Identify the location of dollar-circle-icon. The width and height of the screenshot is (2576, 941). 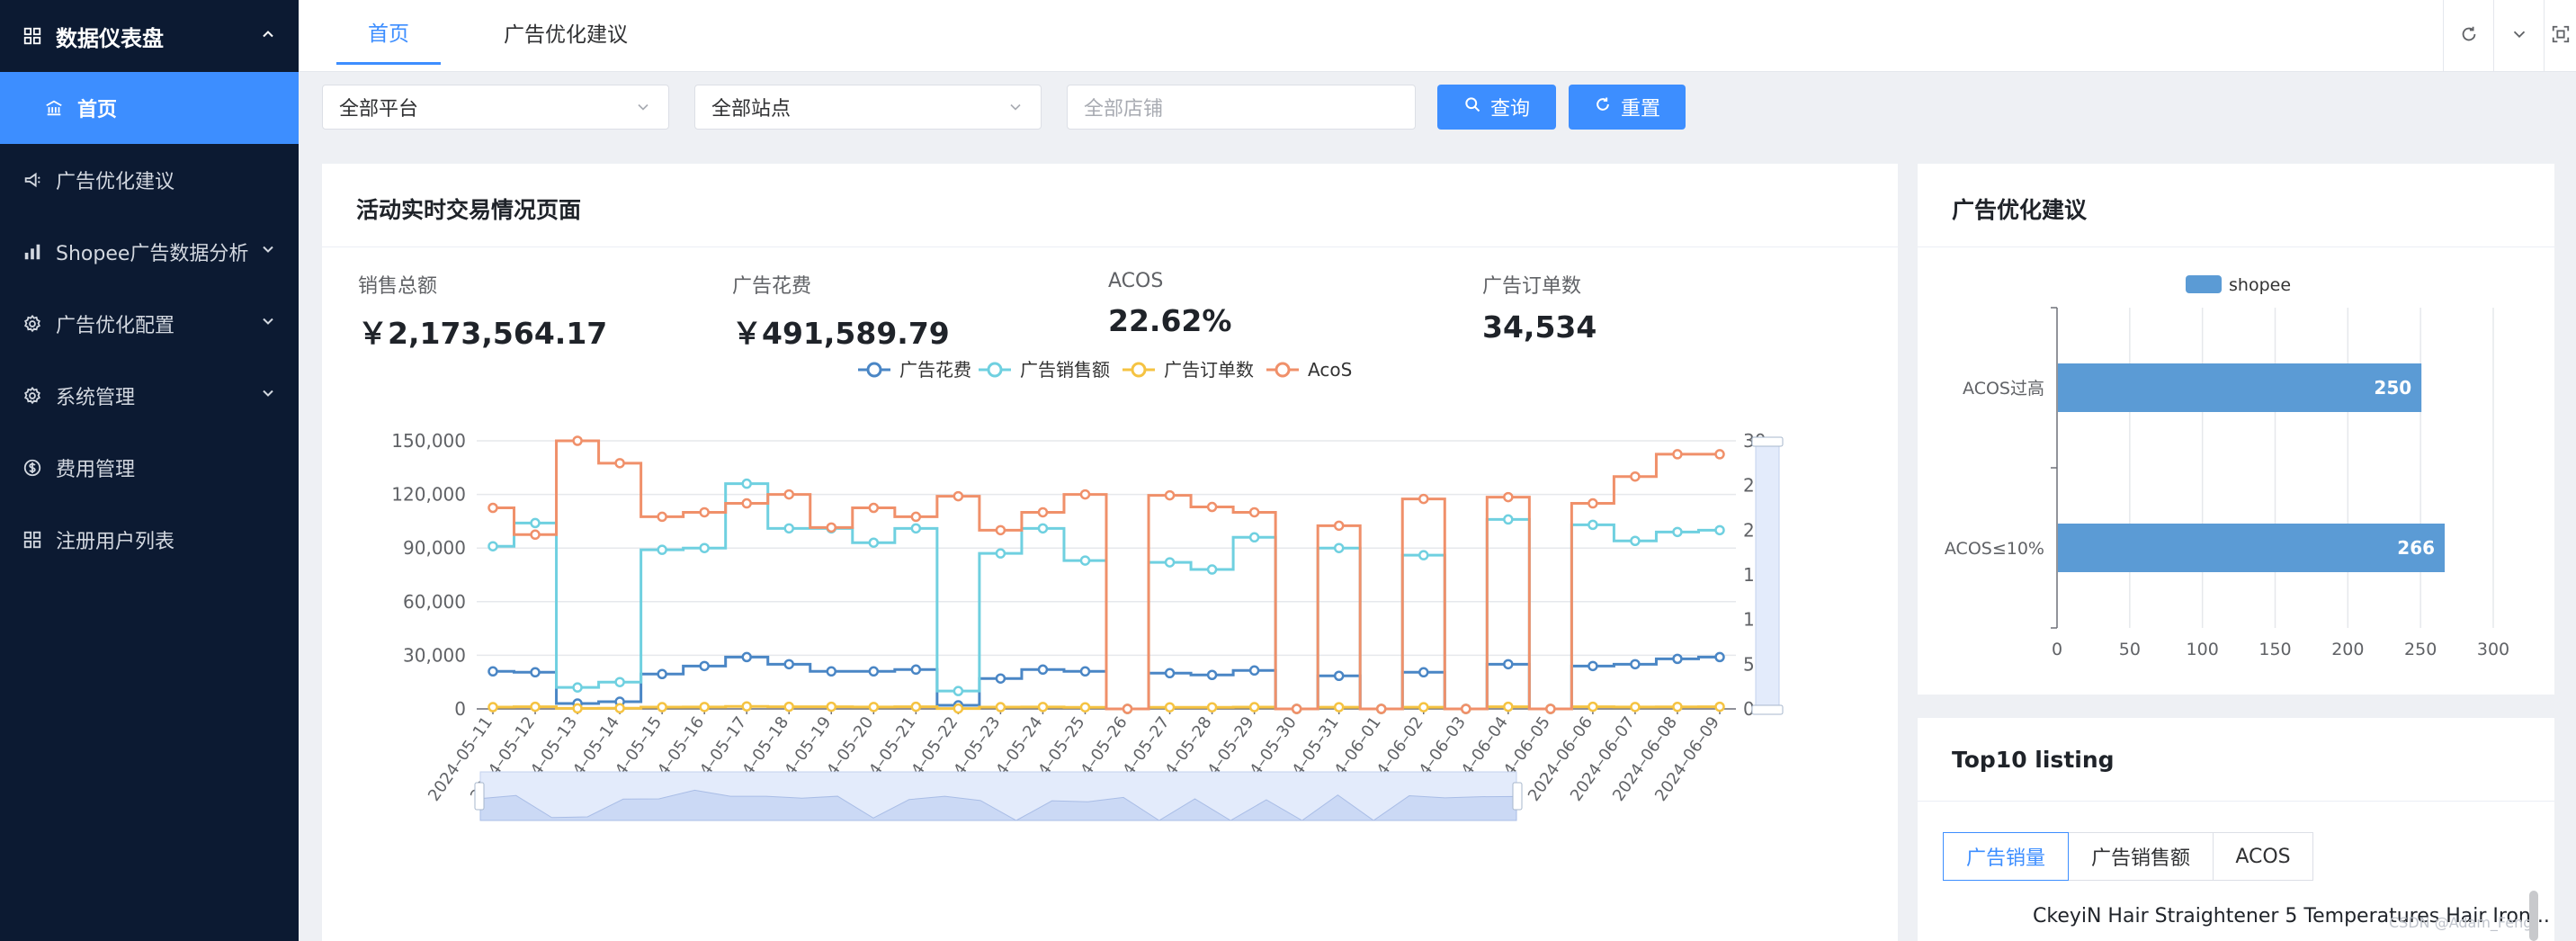
(32, 468).